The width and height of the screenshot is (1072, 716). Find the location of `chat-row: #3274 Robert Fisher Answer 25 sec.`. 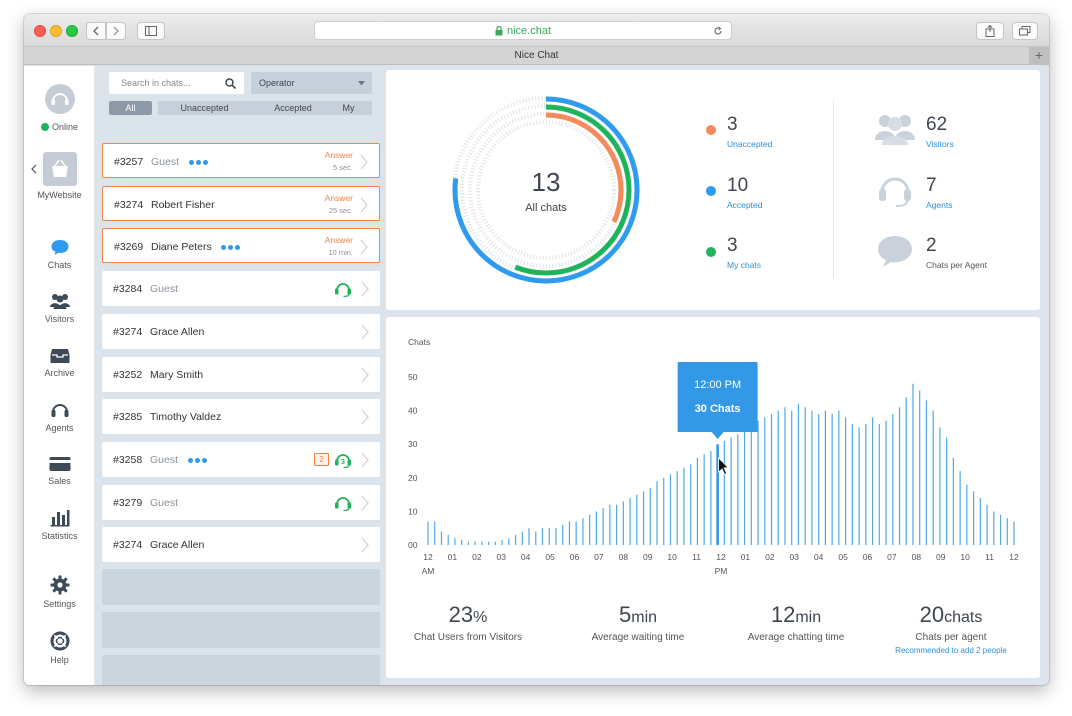

chat-row: #3274 Robert Fisher Answer 25 sec. is located at coordinates (241, 203).